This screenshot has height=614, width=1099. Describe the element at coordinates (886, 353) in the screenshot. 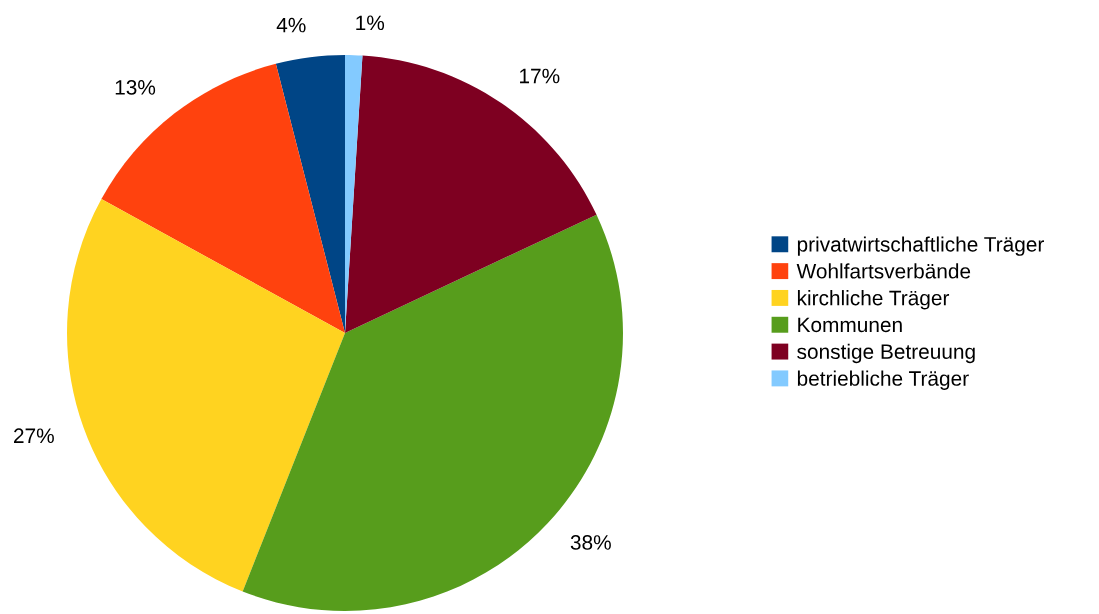

I see `legend-label: sonstige Betreuung` at that location.